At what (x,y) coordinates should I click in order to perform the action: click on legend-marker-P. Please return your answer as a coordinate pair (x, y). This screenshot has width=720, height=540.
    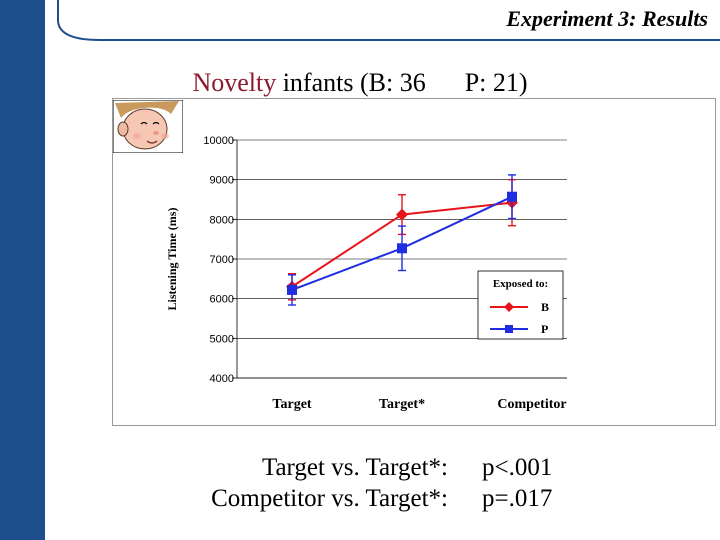
    Looking at the image, I should click on (509, 329).